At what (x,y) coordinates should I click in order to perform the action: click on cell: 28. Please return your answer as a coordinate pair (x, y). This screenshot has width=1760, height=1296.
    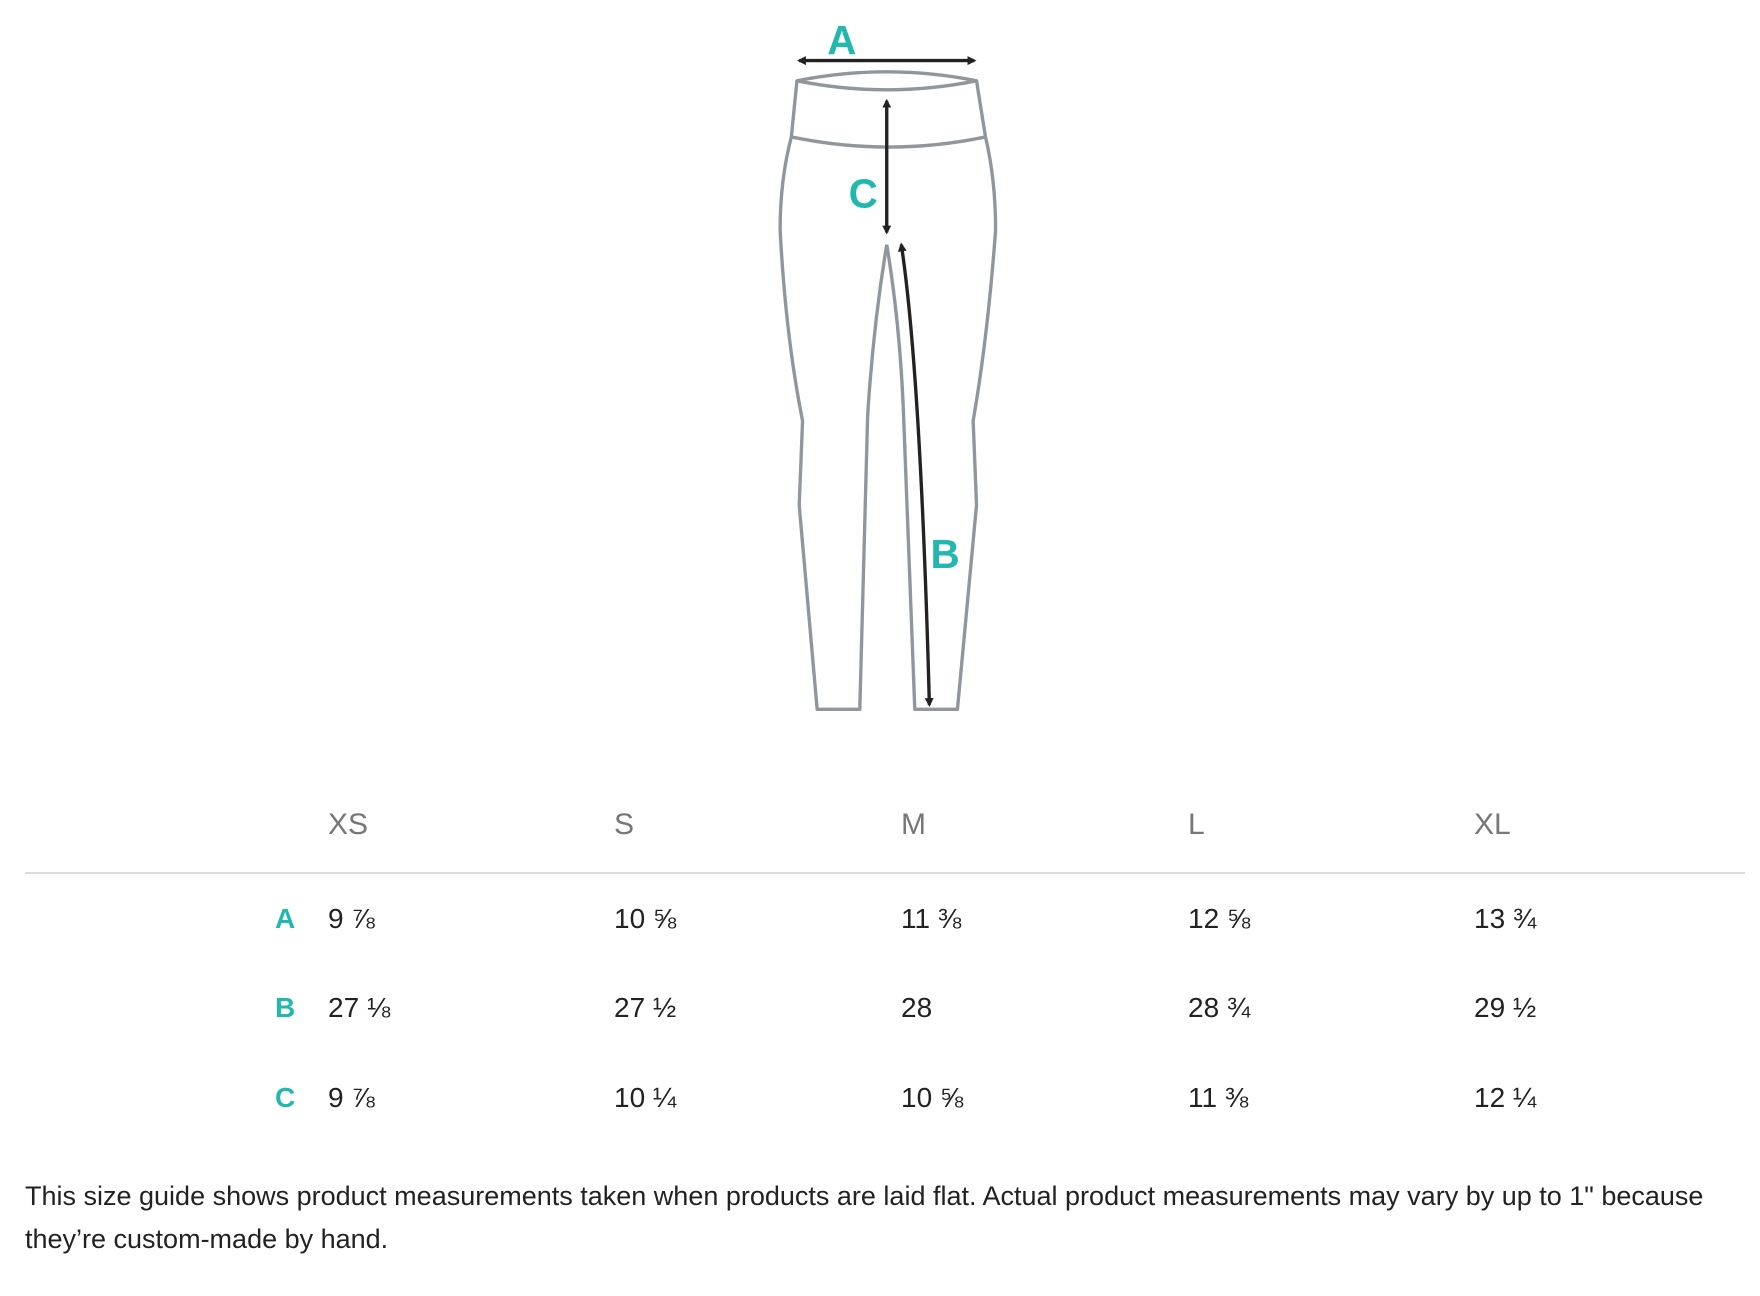
    Looking at the image, I should click on (917, 1007).